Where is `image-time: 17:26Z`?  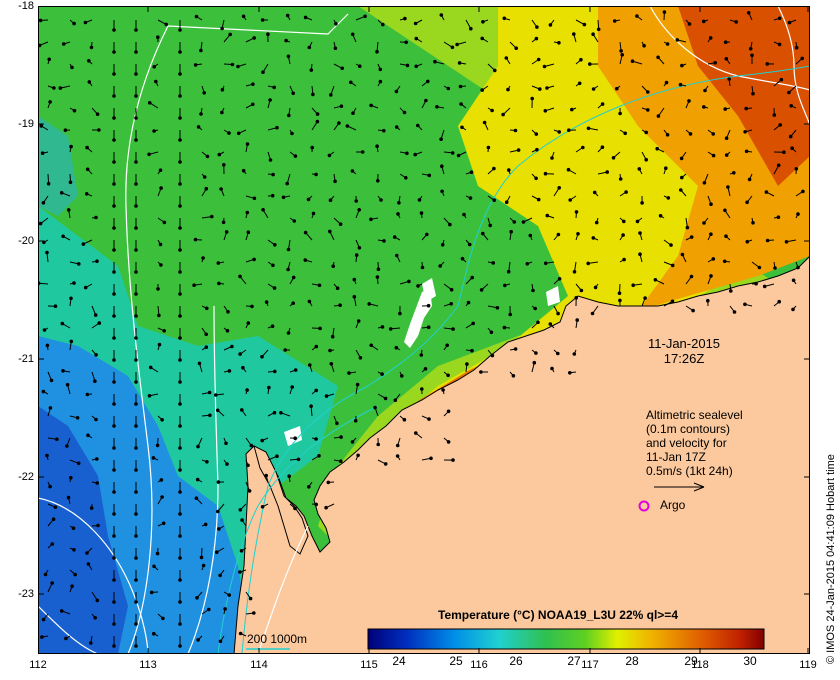 image-time: 17:26Z is located at coordinates (684, 358).